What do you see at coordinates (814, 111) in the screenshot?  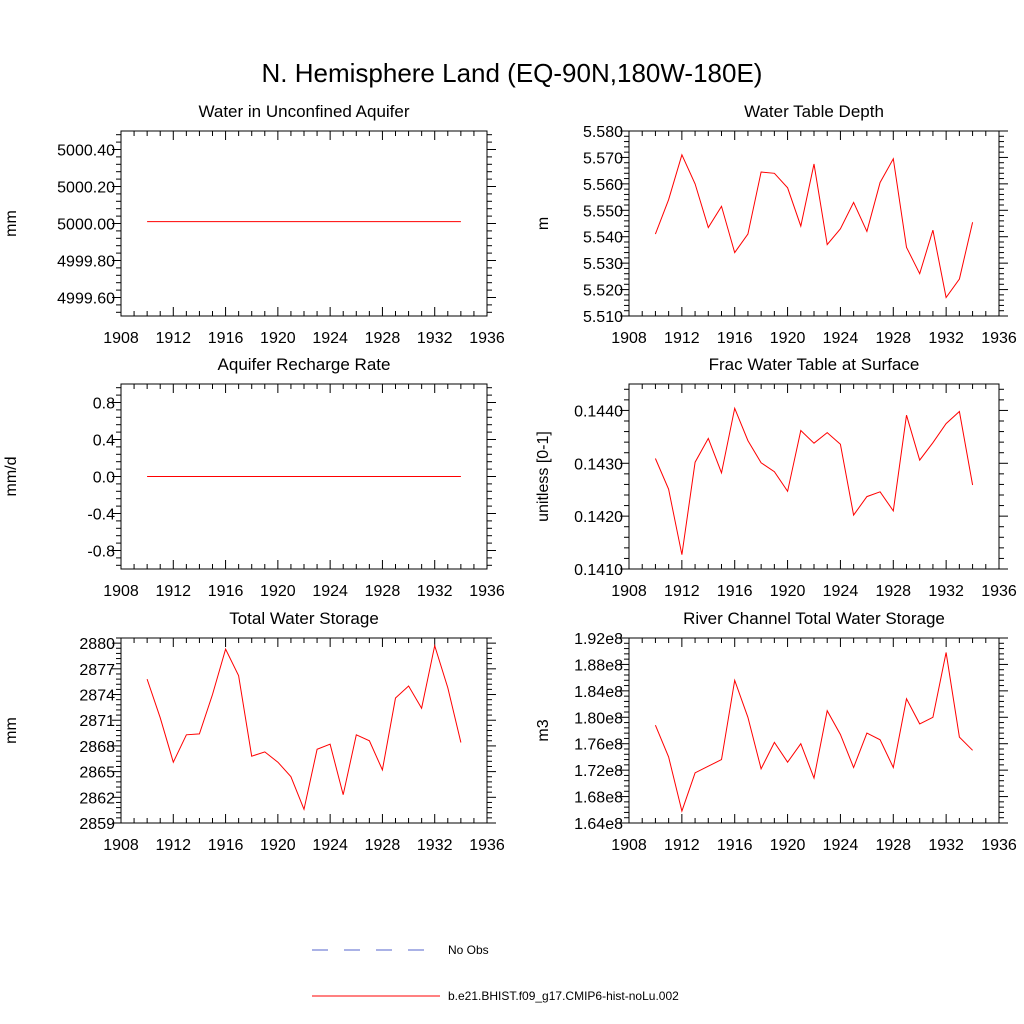 I see `panel-title: Water Table Depth` at bounding box center [814, 111].